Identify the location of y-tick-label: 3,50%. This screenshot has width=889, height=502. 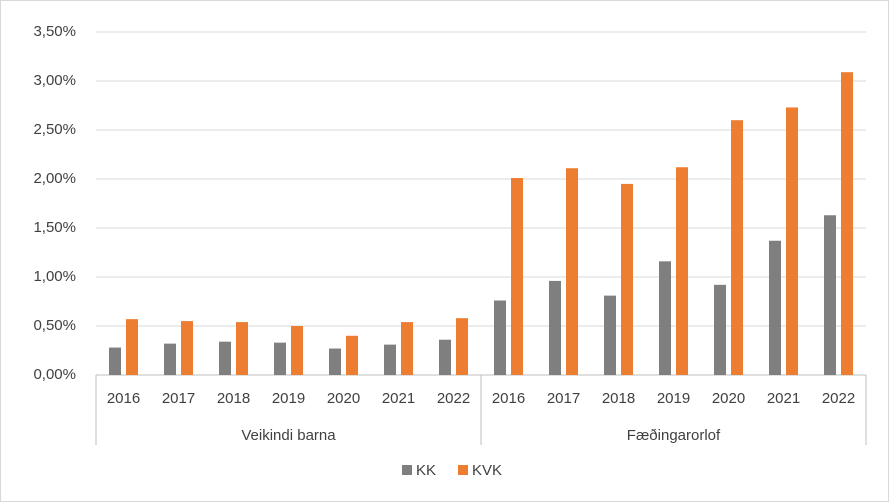
(54, 31).